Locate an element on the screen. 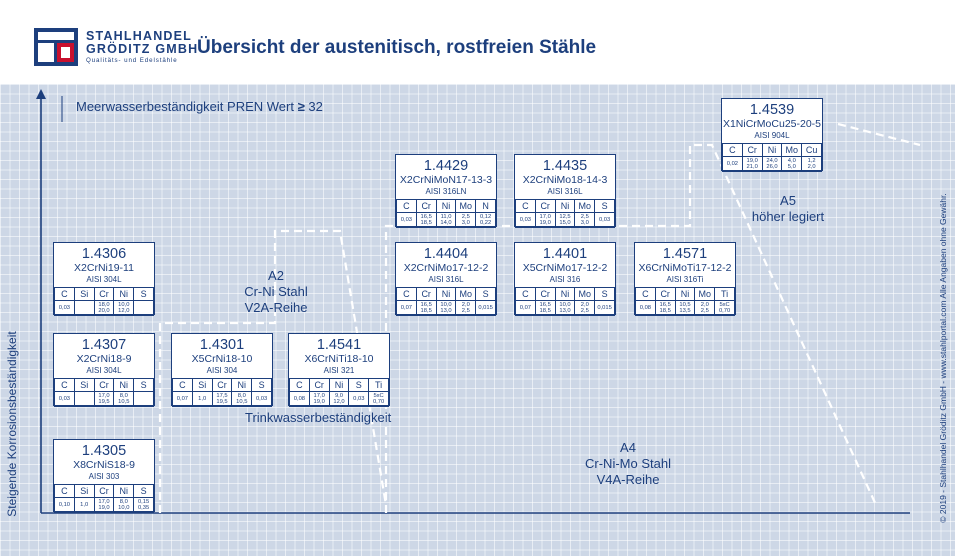 Image resolution: width=955 pixels, height=556 pixels. drinking-water-label: Trinkwasserbeständigkeit is located at coordinates (318, 417).